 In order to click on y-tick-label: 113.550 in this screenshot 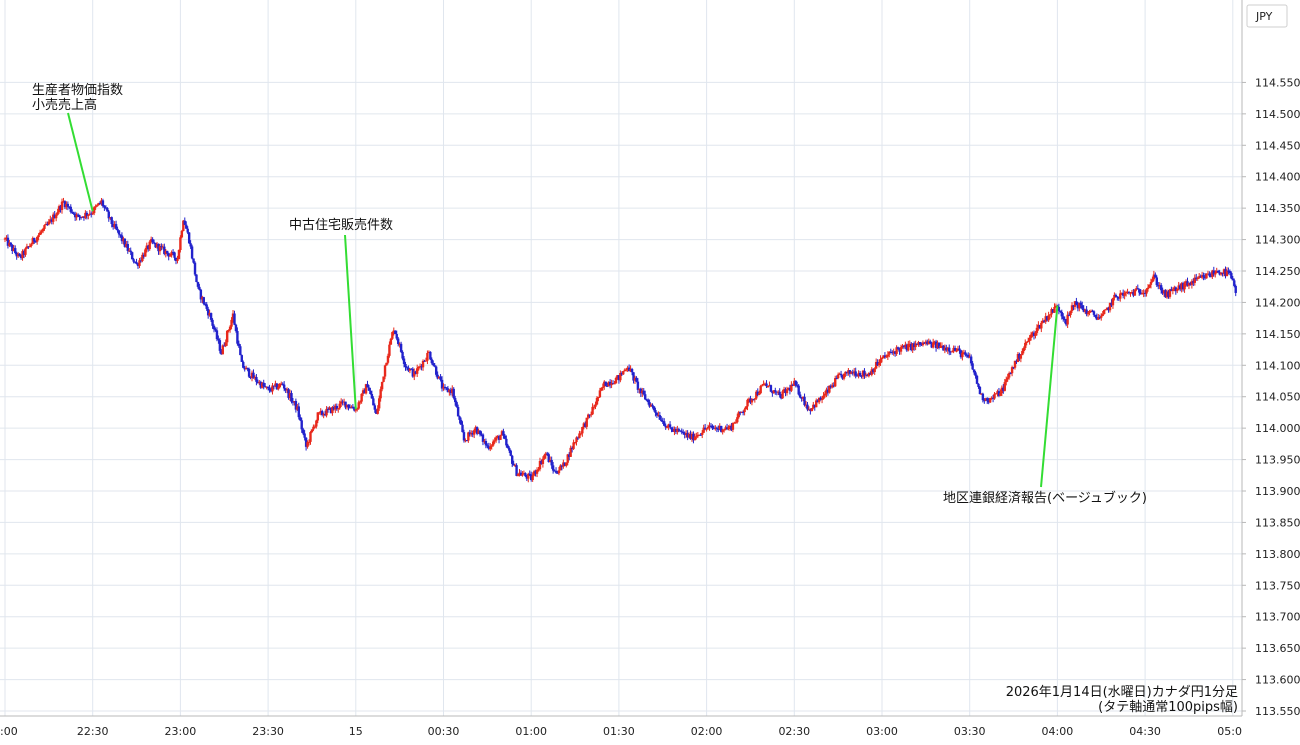, I will do `click(1277, 711)`.